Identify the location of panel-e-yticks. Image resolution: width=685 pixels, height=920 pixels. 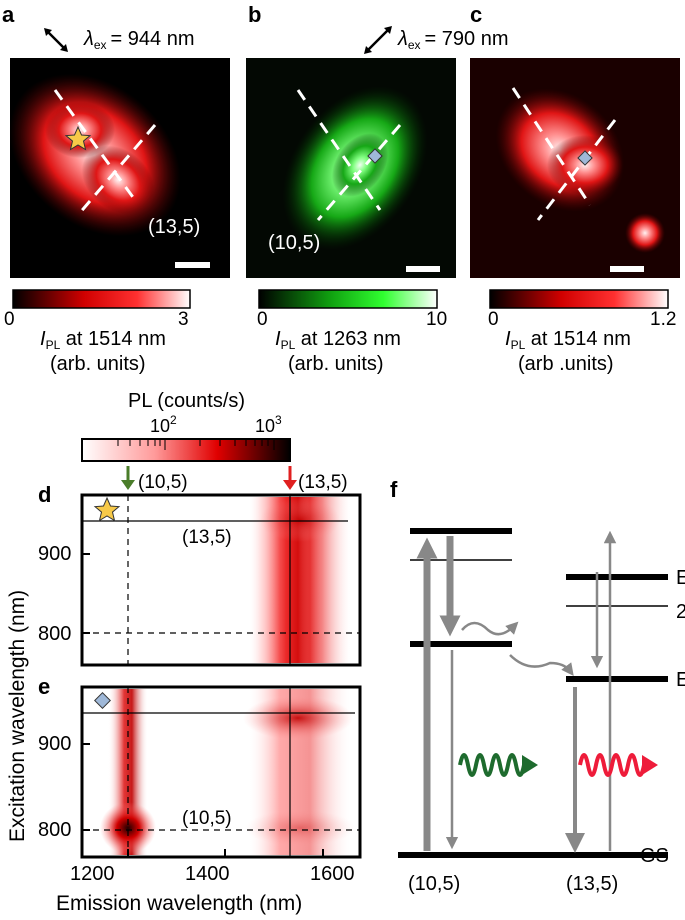
(86, 787).